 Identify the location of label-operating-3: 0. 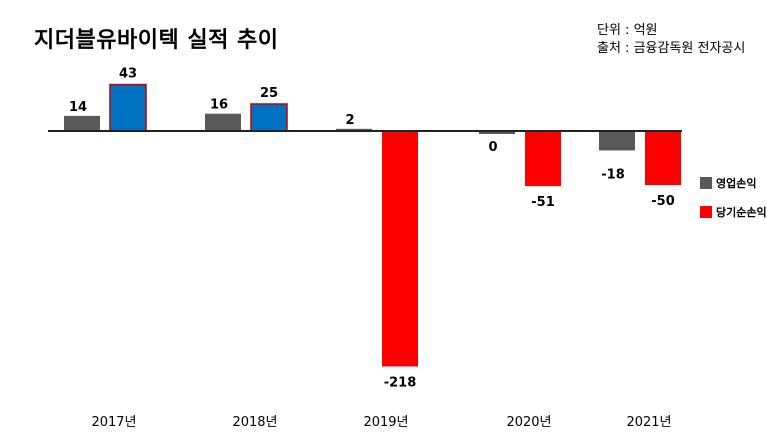
(492, 147).